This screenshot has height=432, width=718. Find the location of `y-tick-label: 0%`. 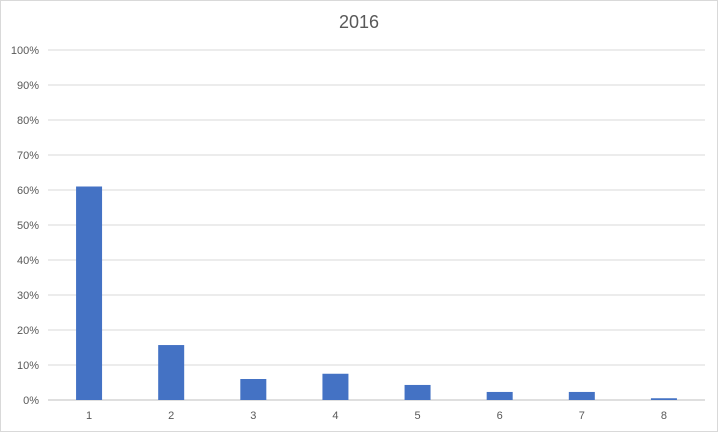

y-tick-label: 0% is located at coordinates (31, 401).